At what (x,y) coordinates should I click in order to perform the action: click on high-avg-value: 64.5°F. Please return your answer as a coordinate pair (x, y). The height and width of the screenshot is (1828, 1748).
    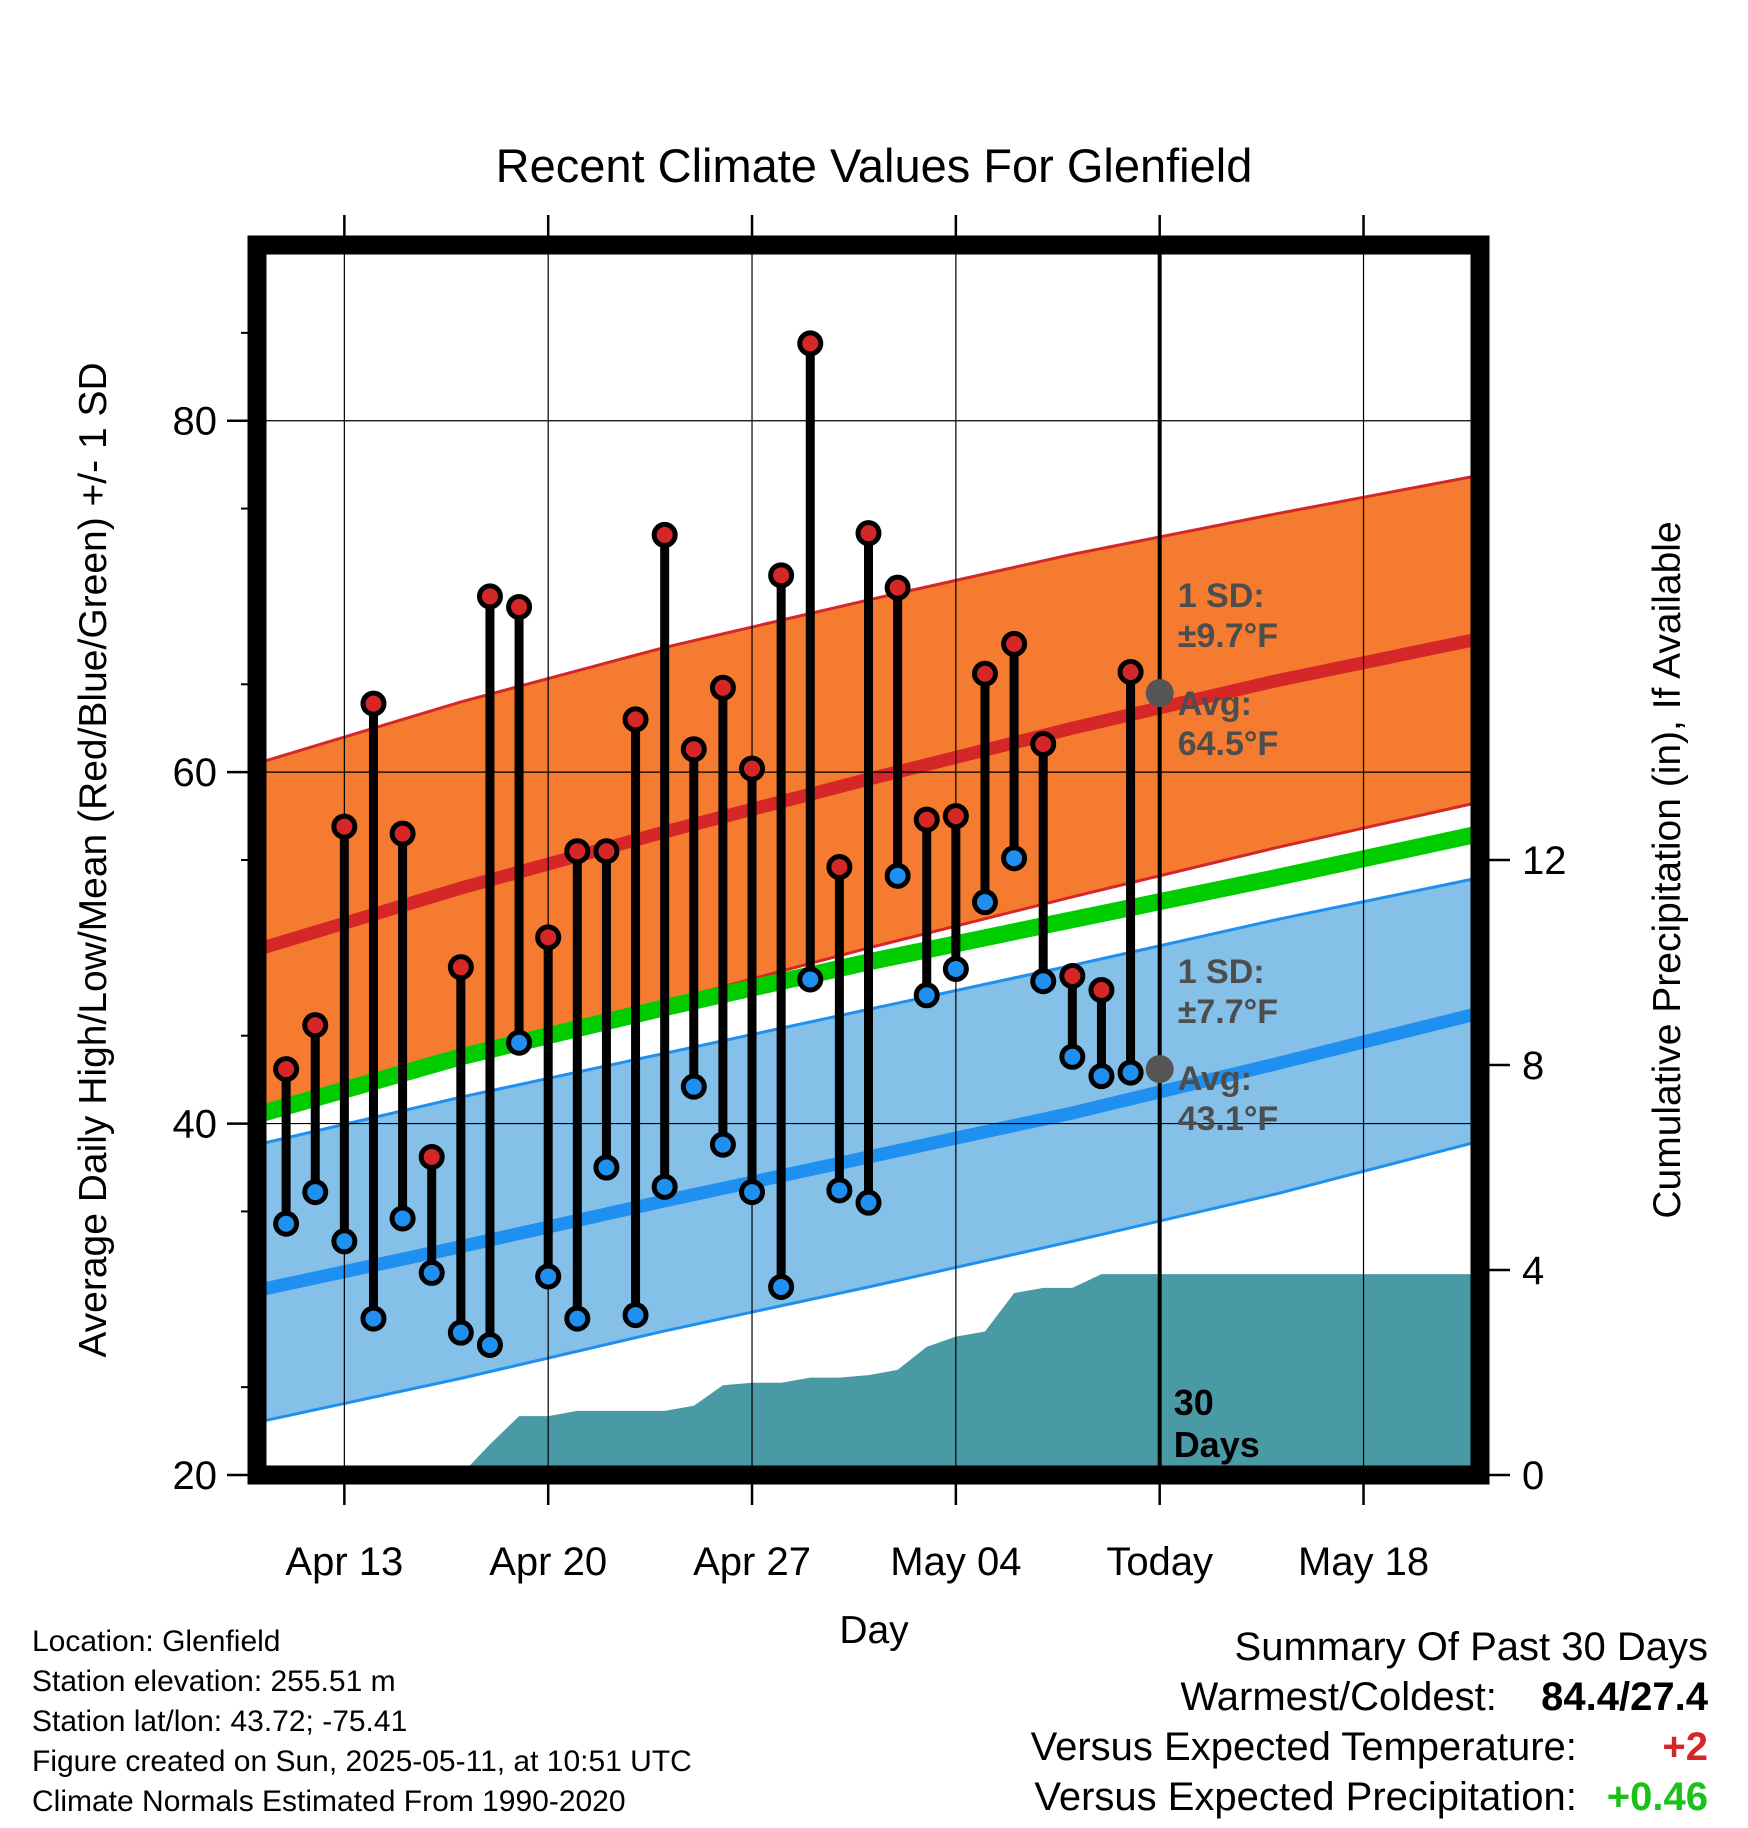
    Looking at the image, I should click on (1228, 744).